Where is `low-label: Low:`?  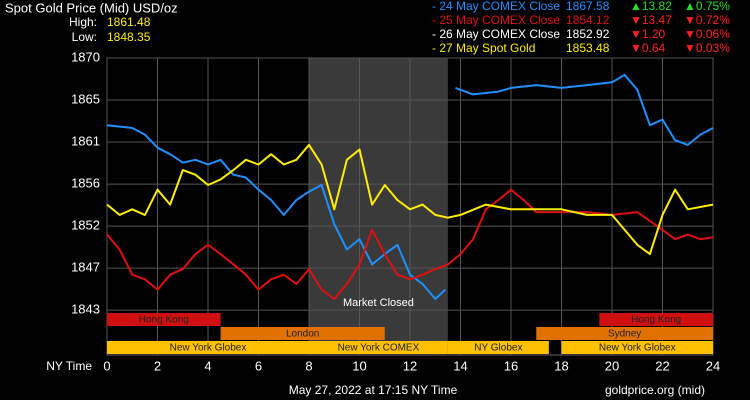 low-label: Low: is located at coordinates (84, 37).